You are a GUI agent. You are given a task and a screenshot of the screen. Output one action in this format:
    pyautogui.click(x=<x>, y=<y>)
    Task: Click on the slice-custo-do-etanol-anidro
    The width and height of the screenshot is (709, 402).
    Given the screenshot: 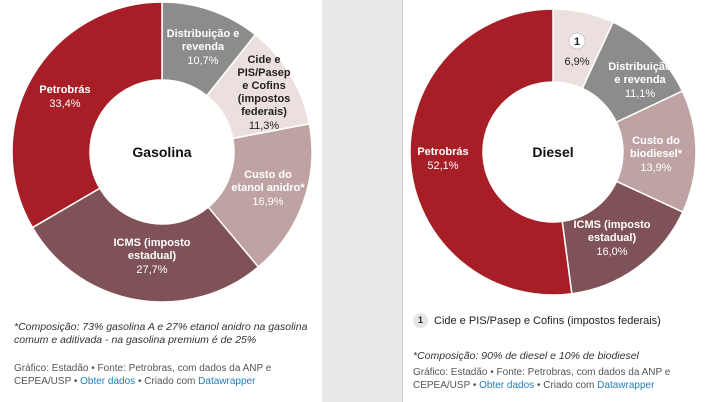 What is the action you would take?
    pyautogui.click(x=260, y=196)
    